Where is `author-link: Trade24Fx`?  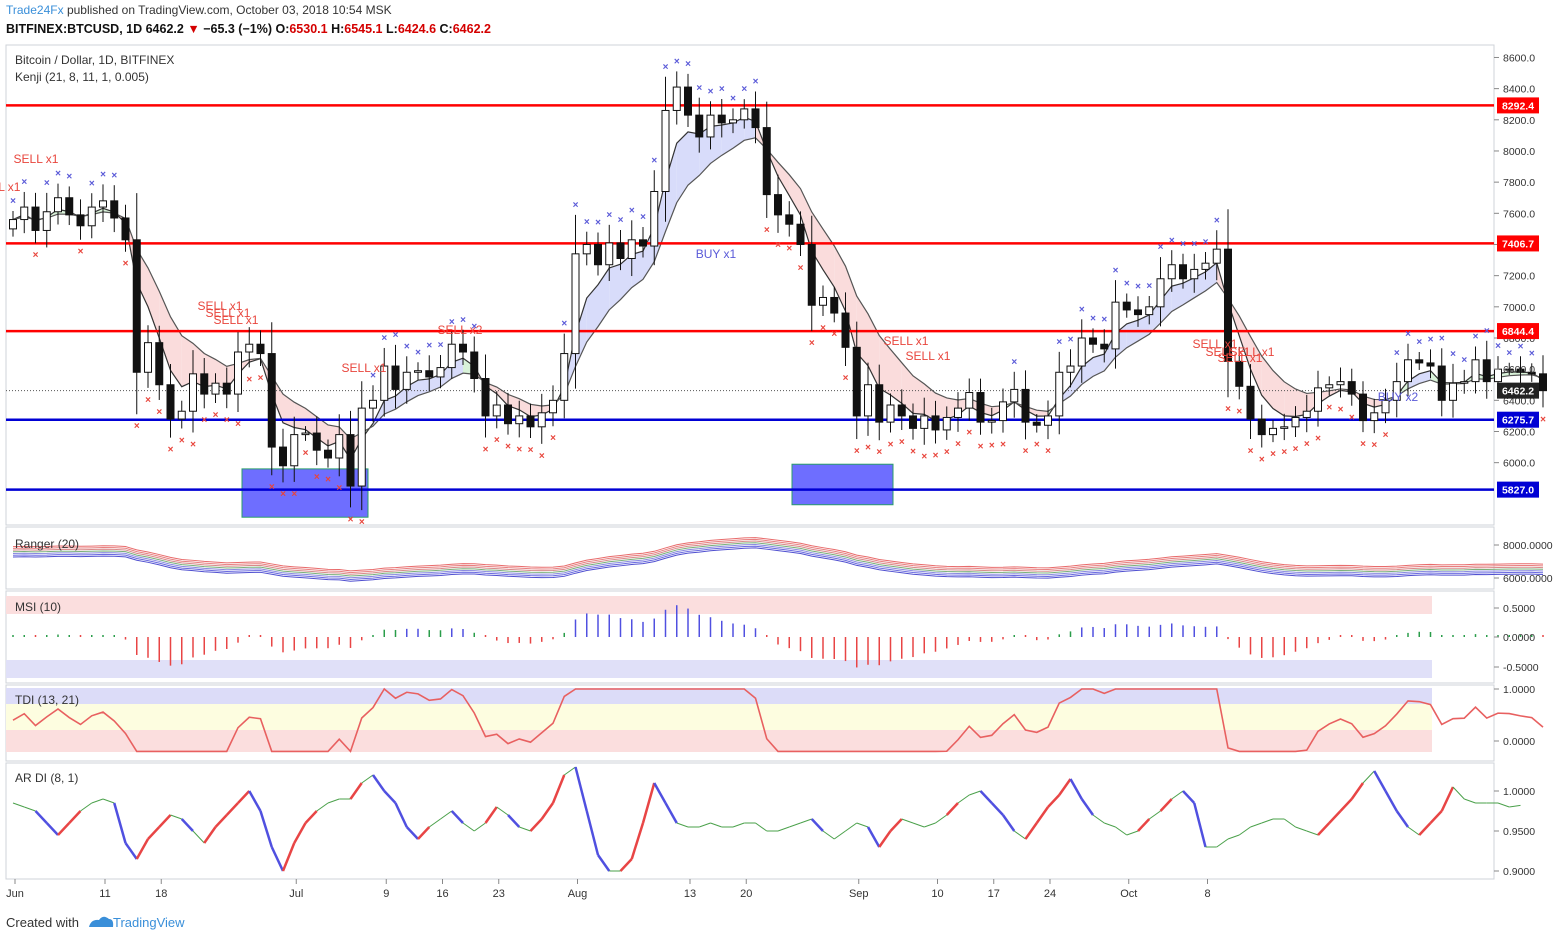 author-link: Trade24Fx is located at coordinates (35, 10).